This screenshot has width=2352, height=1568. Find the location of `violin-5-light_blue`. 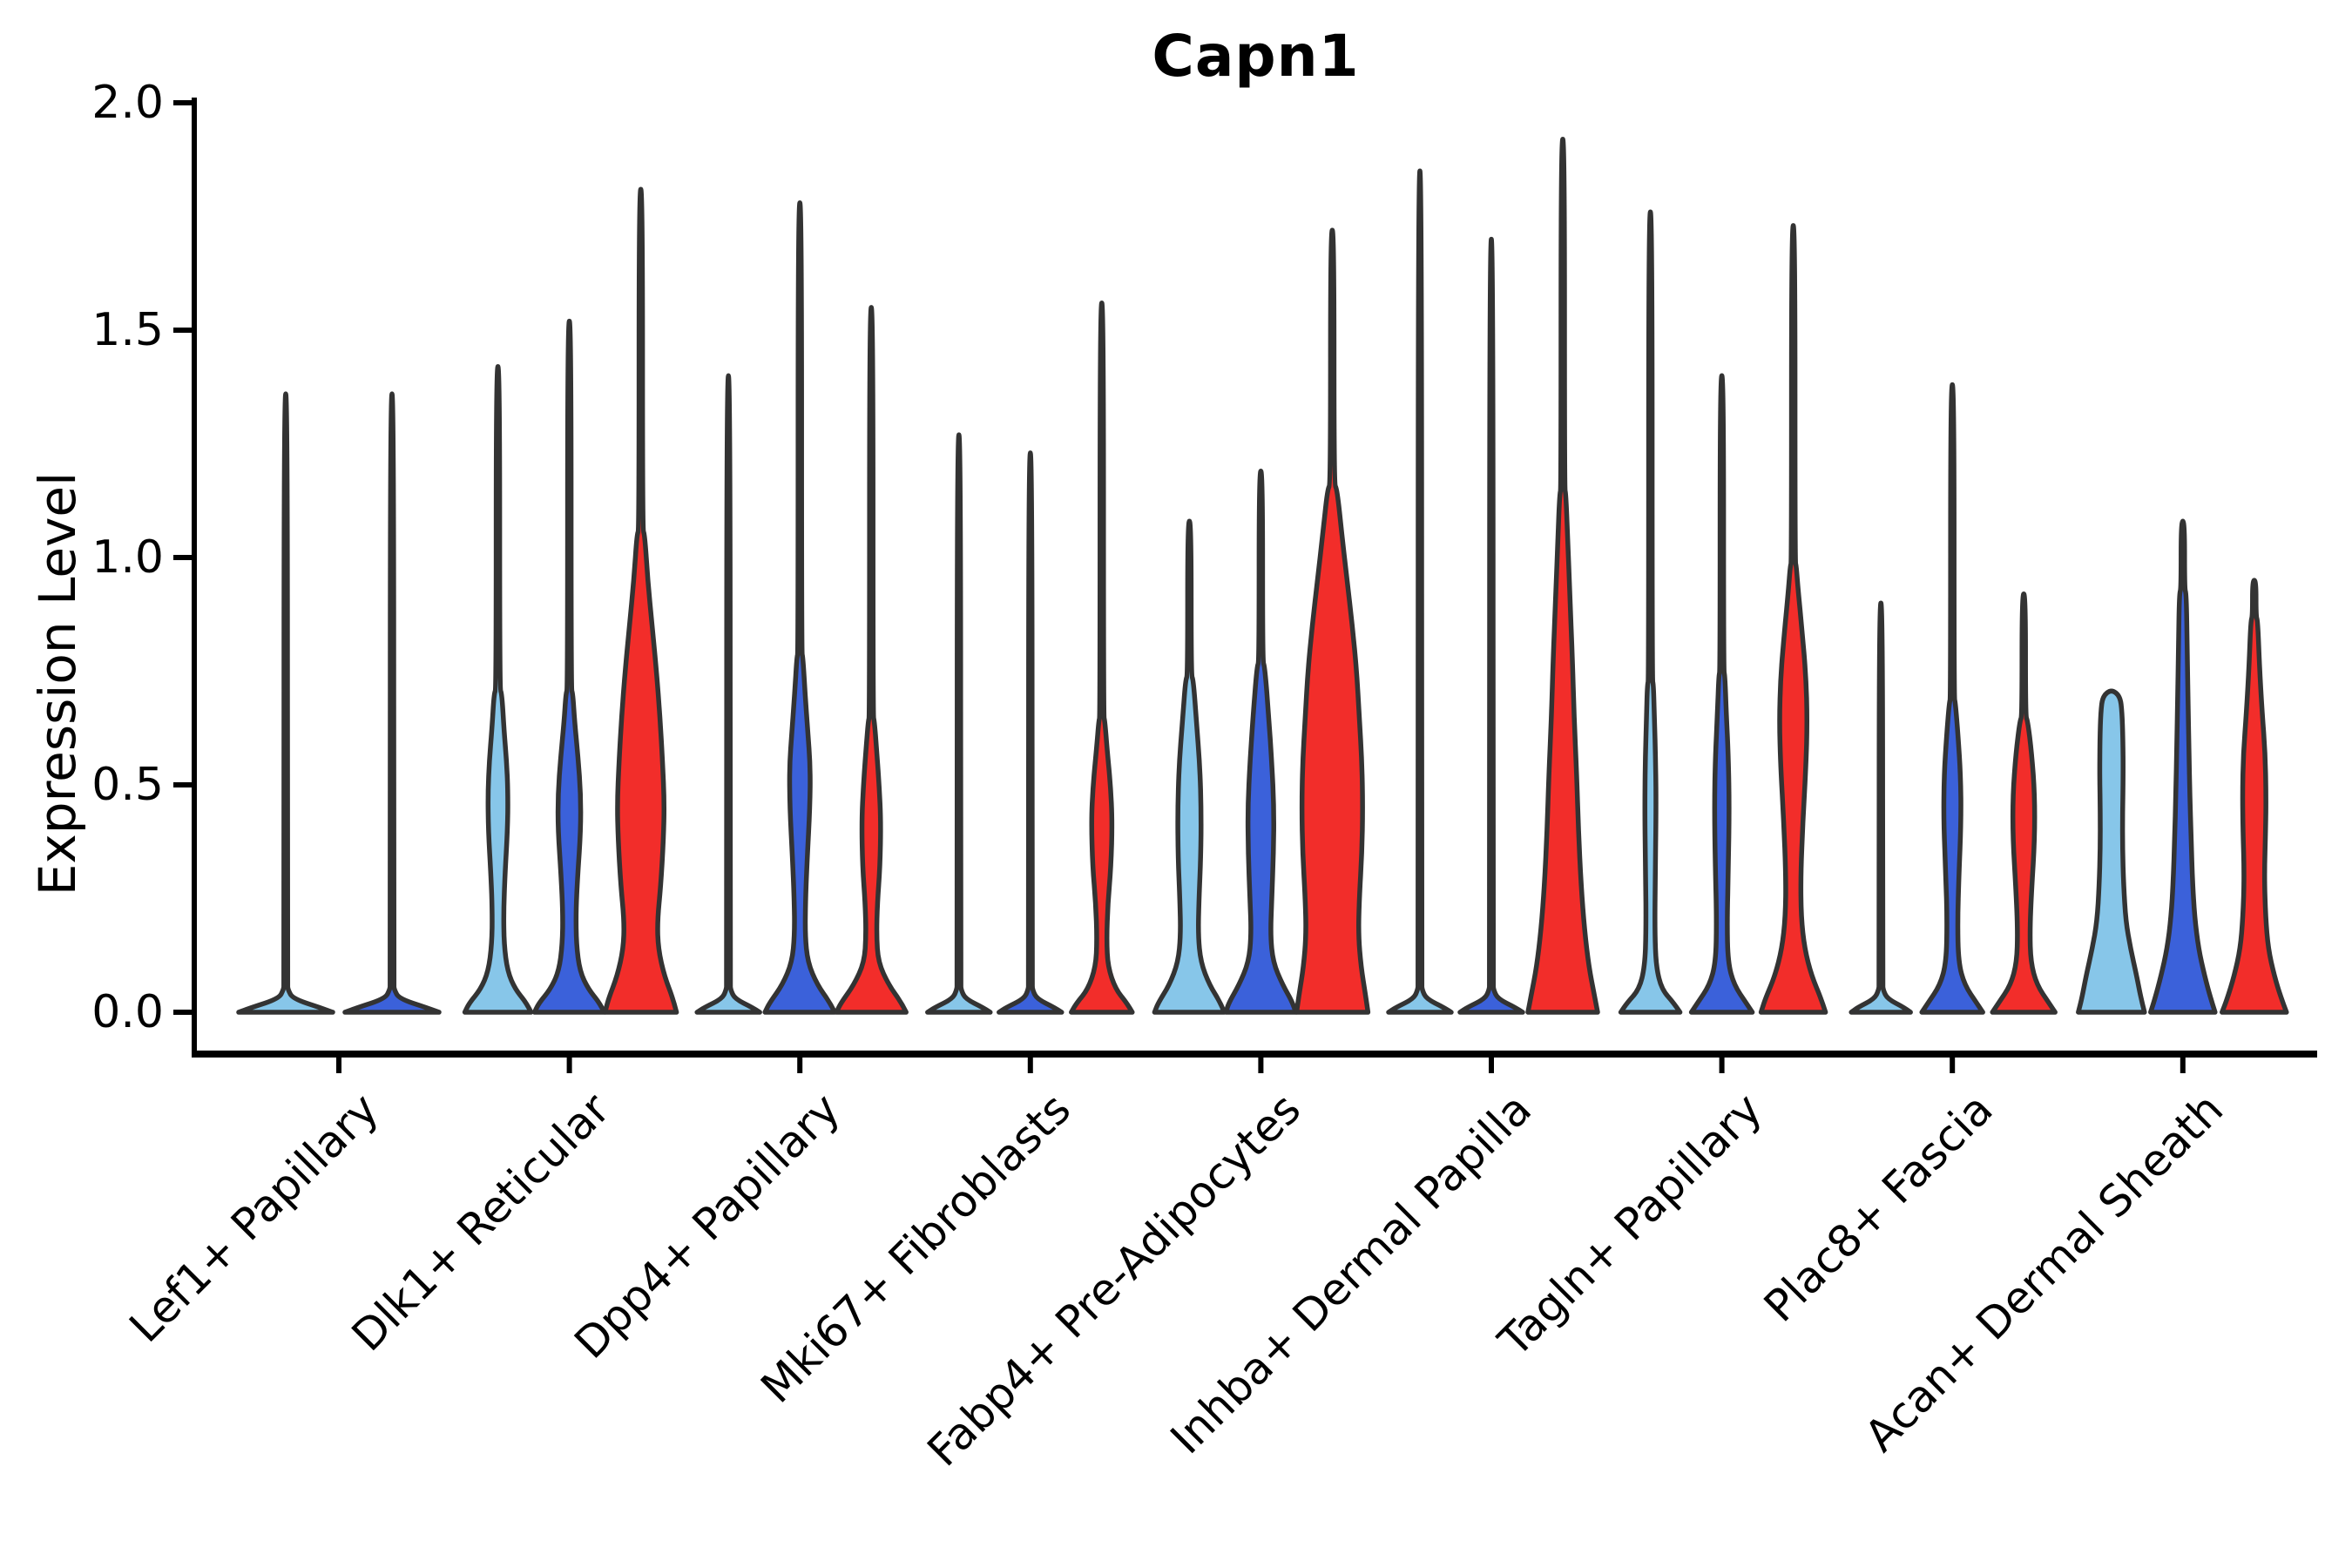

violin-5-light_blue is located at coordinates (1189, 766).